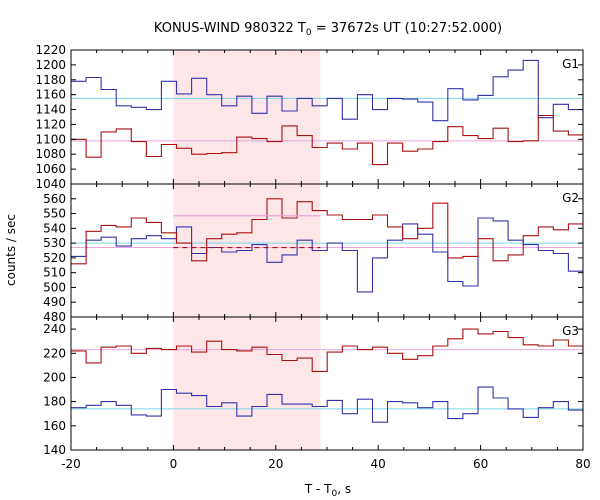 This screenshot has width=600, height=500. What do you see at coordinates (54, 402) in the screenshot?
I see `y-tick-label: 180` at bounding box center [54, 402].